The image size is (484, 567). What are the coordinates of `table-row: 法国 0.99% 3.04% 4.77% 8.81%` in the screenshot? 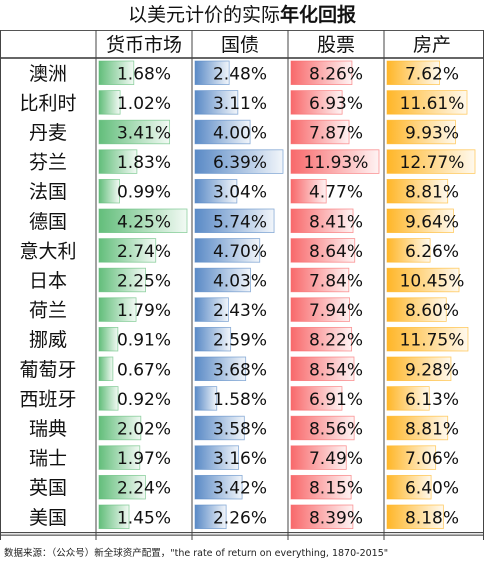 It's located at (244, 191).